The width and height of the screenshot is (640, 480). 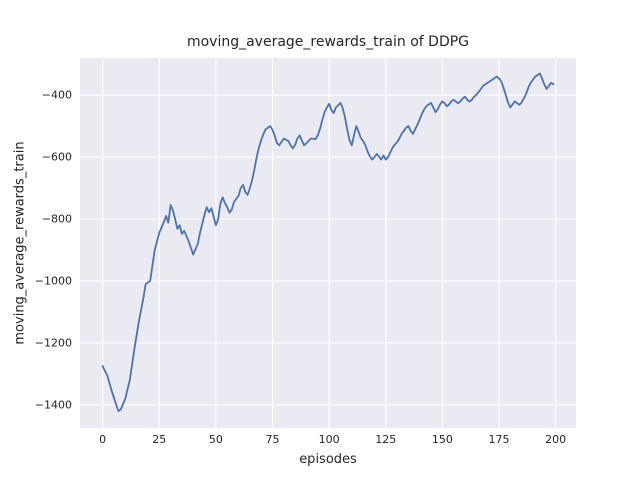 I want to click on y-tick-label: −600, so click(x=56, y=157).